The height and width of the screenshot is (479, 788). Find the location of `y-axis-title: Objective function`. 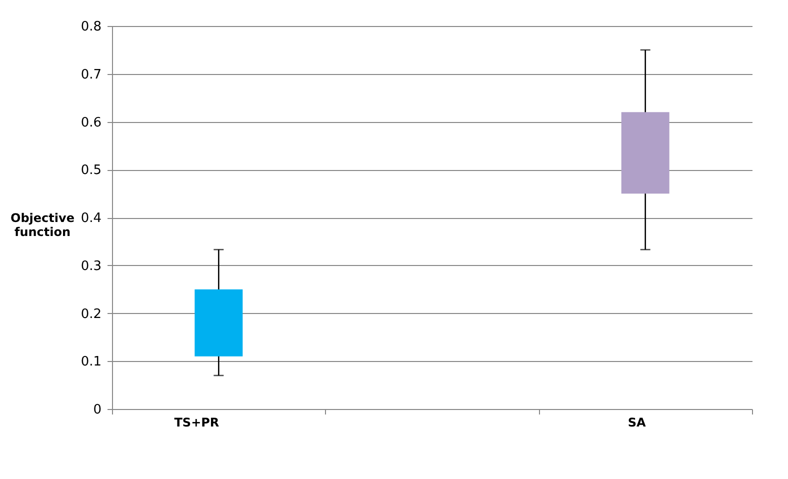

y-axis-title: Objective function is located at coordinates (42, 225).